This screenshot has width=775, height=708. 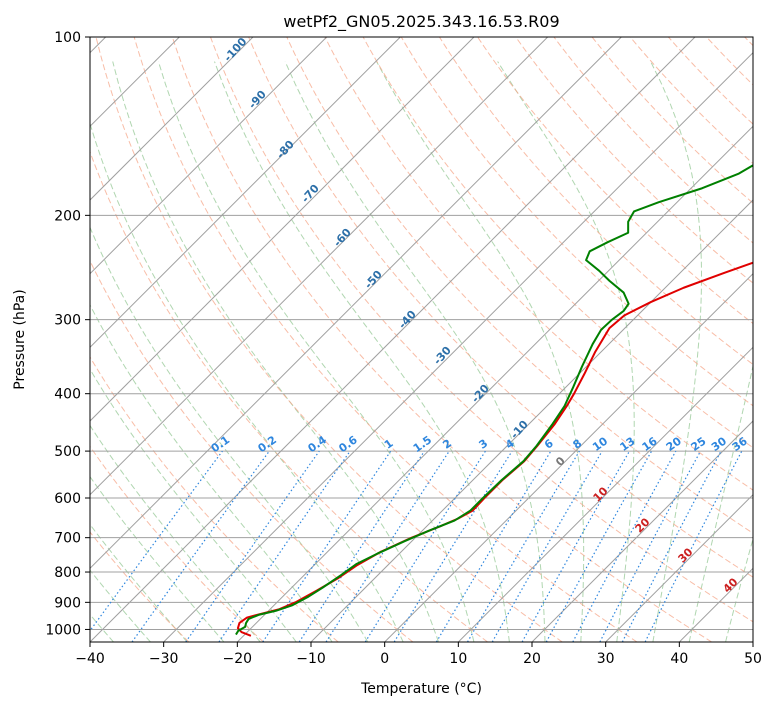 I want to click on x-tick-label: 20, so click(x=532, y=659).